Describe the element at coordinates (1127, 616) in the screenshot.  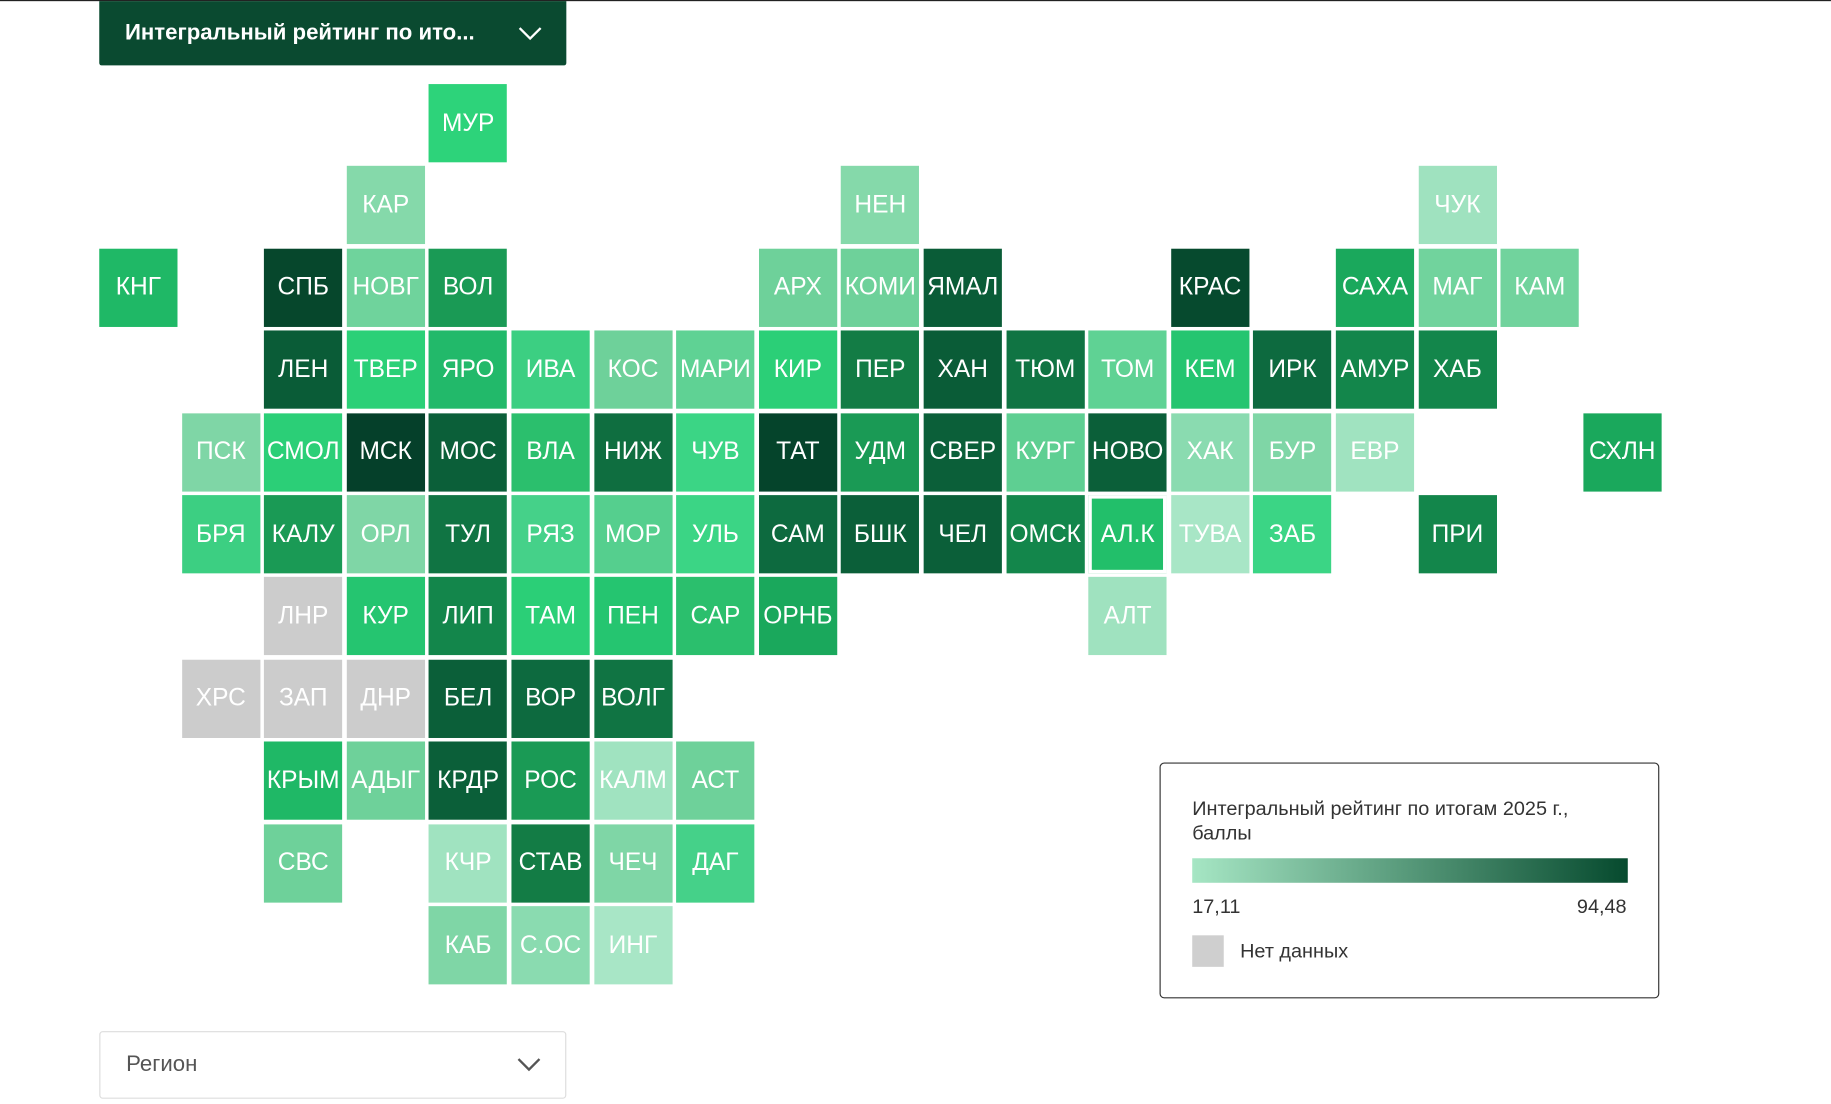
I see `region-tile: АЛТ` at that location.